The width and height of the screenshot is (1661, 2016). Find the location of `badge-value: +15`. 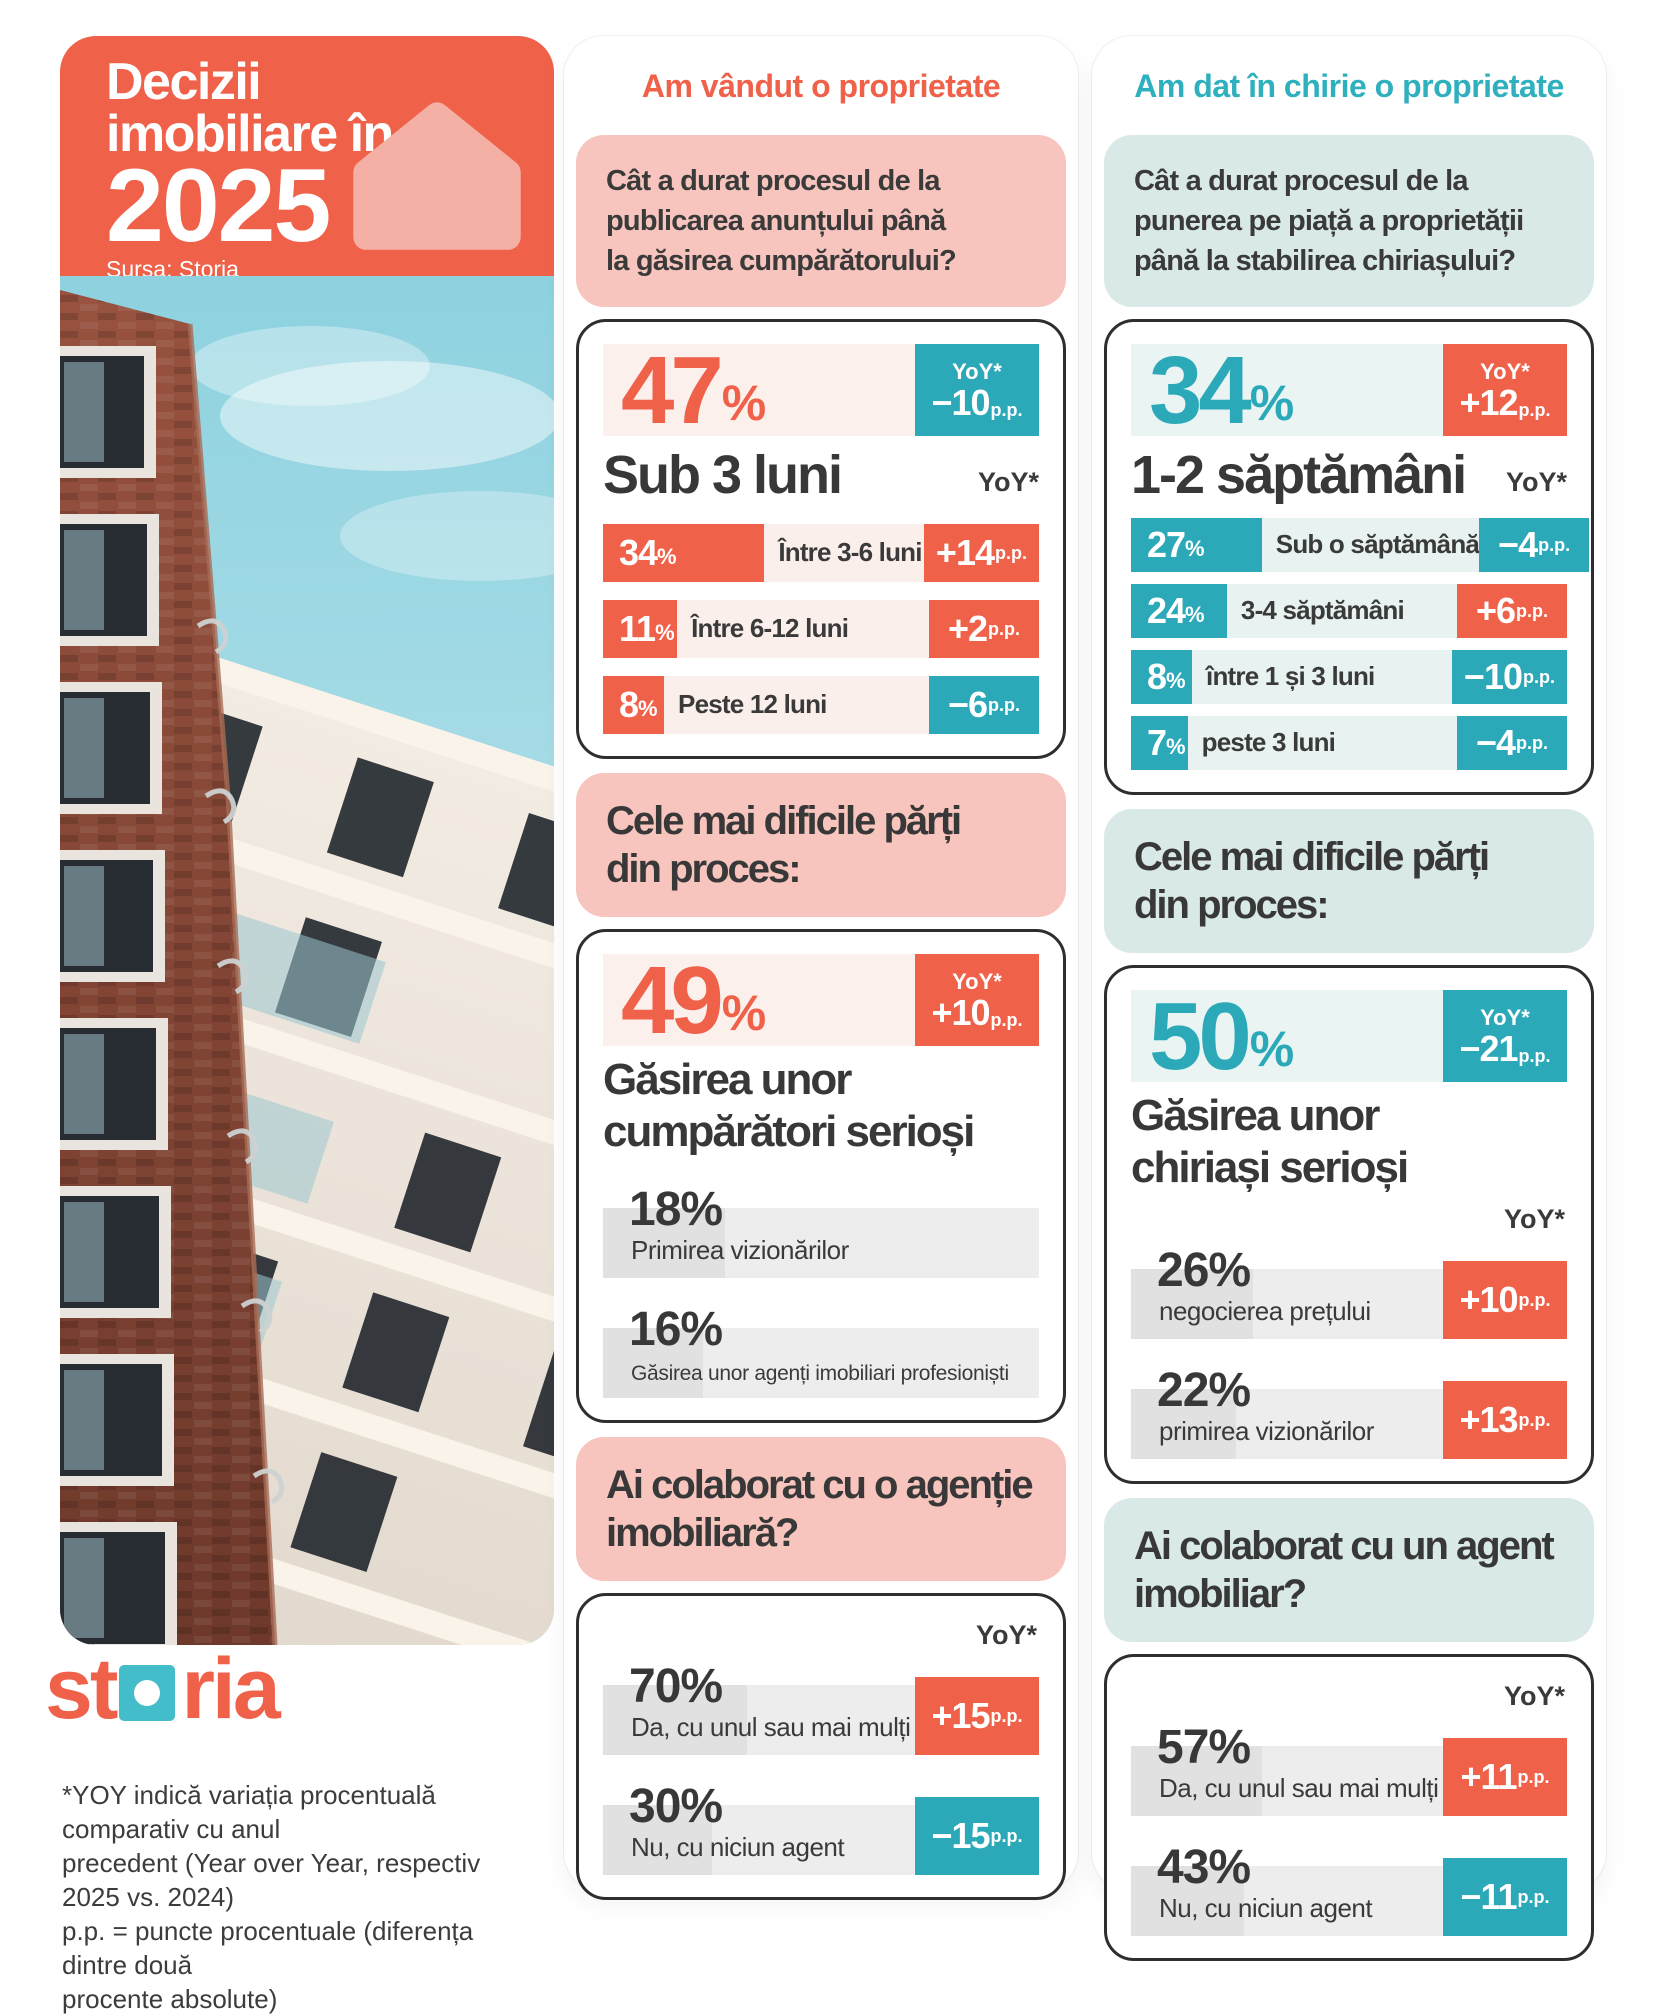

badge-value: +15 is located at coordinates (960, 1715).